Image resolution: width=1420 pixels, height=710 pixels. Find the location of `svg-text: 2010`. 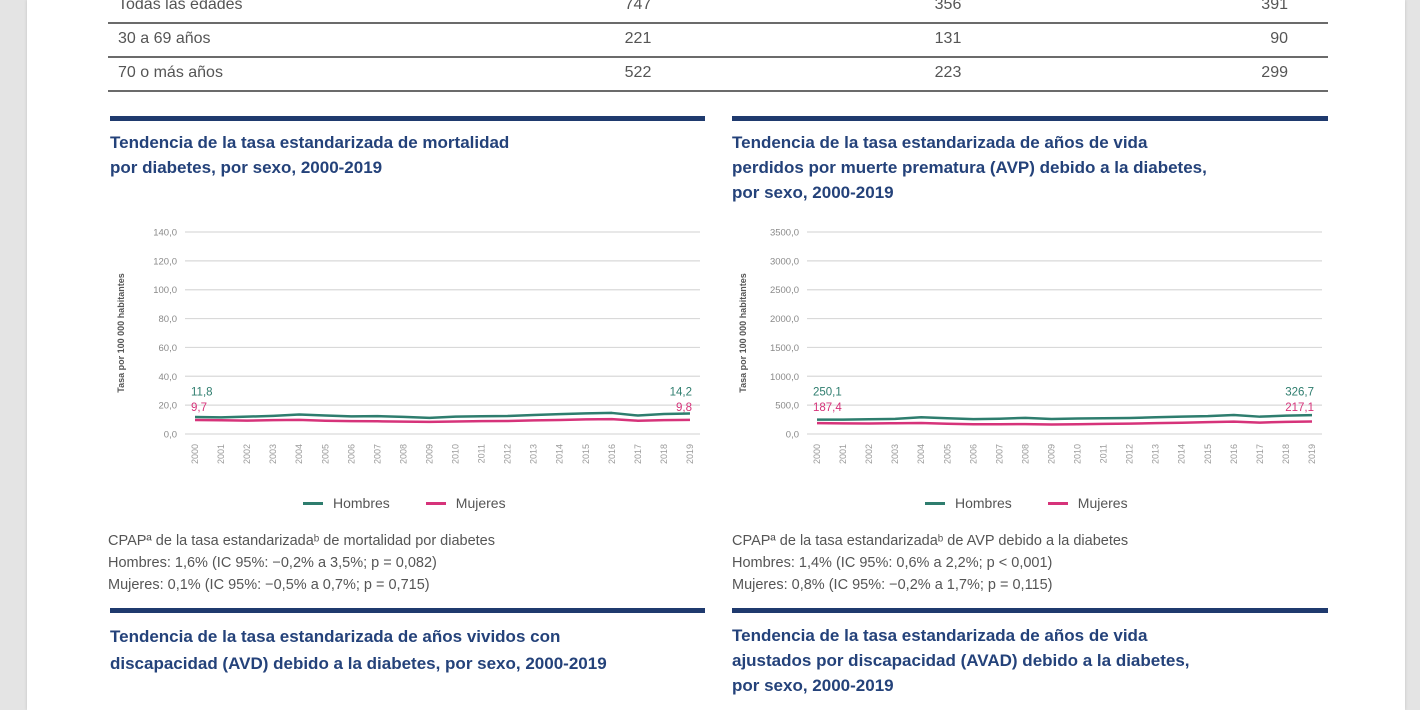

svg-text: 2010 is located at coordinates (1078, 454).